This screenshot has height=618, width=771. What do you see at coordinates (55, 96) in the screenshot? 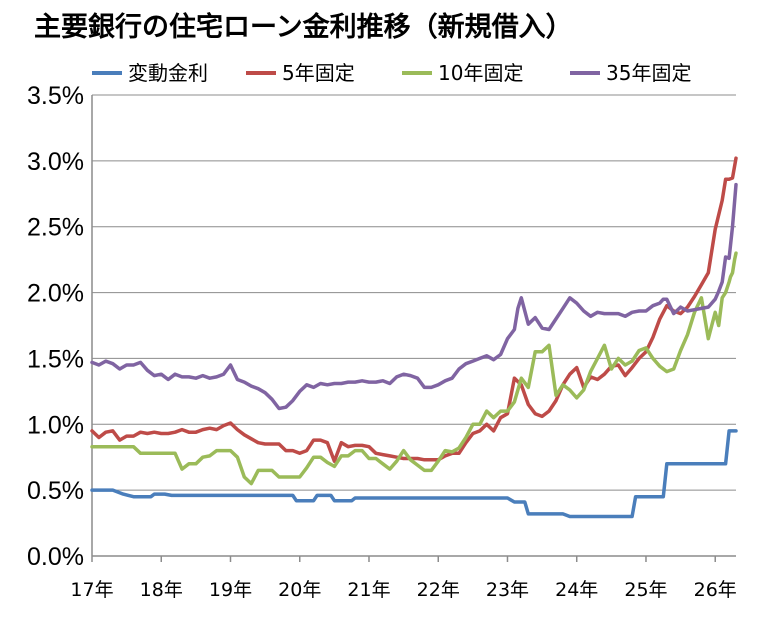
I see `y-tick-label: 3.5%` at bounding box center [55, 96].